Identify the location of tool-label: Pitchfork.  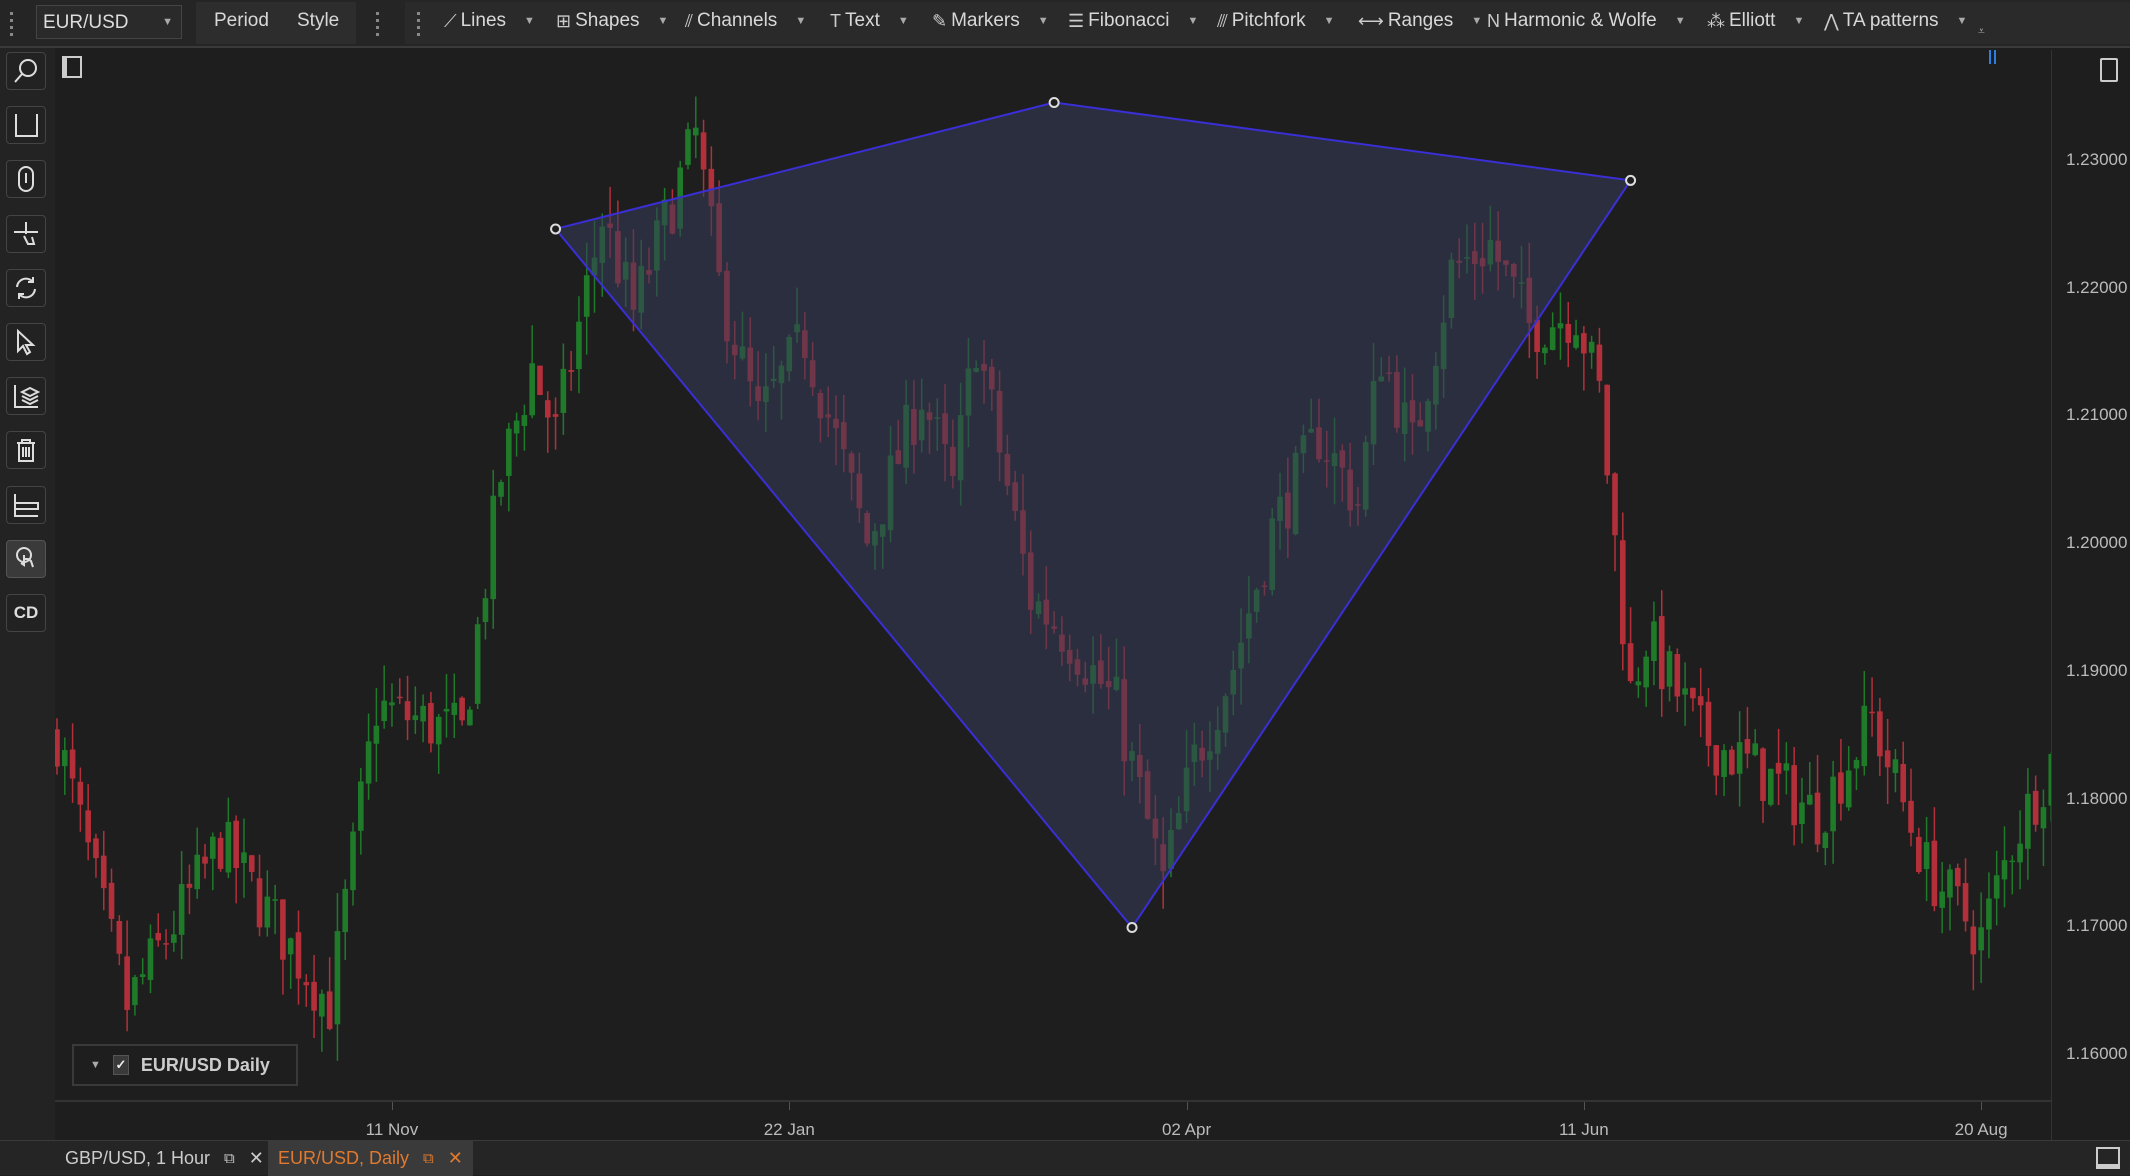
(1268, 20).